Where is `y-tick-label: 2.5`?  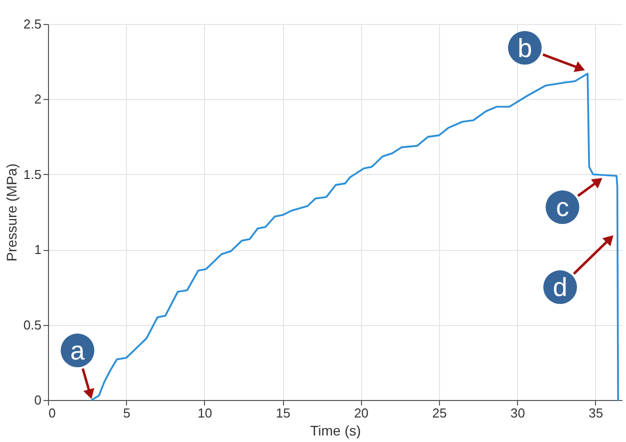
y-tick-label: 2.5 is located at coordinates (32, 24).